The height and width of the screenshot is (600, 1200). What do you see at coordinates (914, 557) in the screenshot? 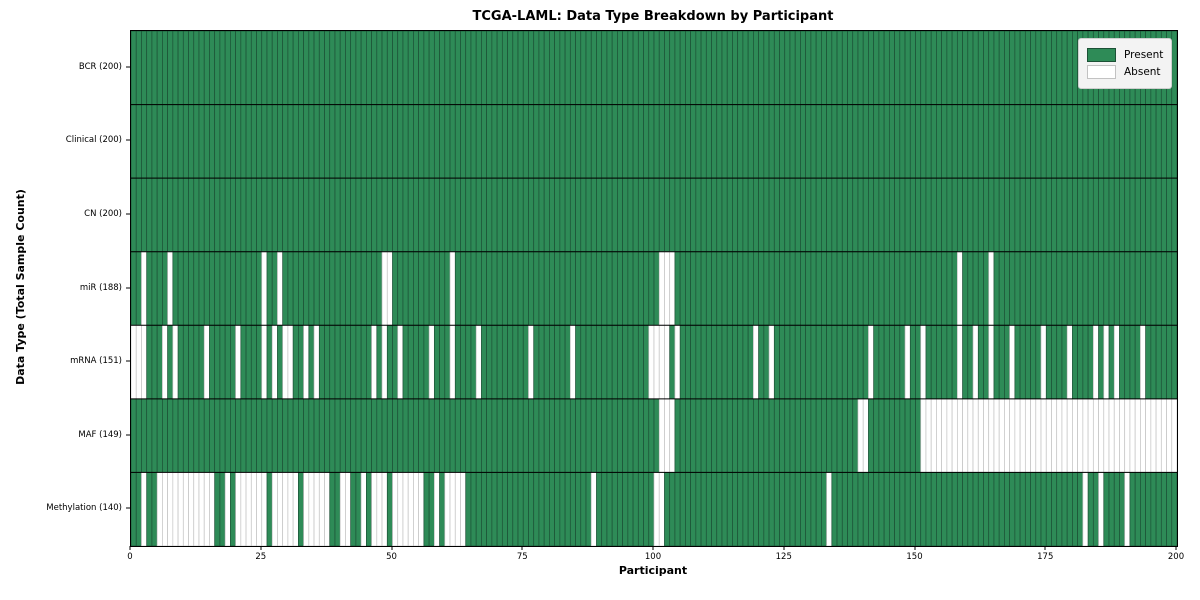
I see `x-tick-label: 150` at bounding box center [914, 557].